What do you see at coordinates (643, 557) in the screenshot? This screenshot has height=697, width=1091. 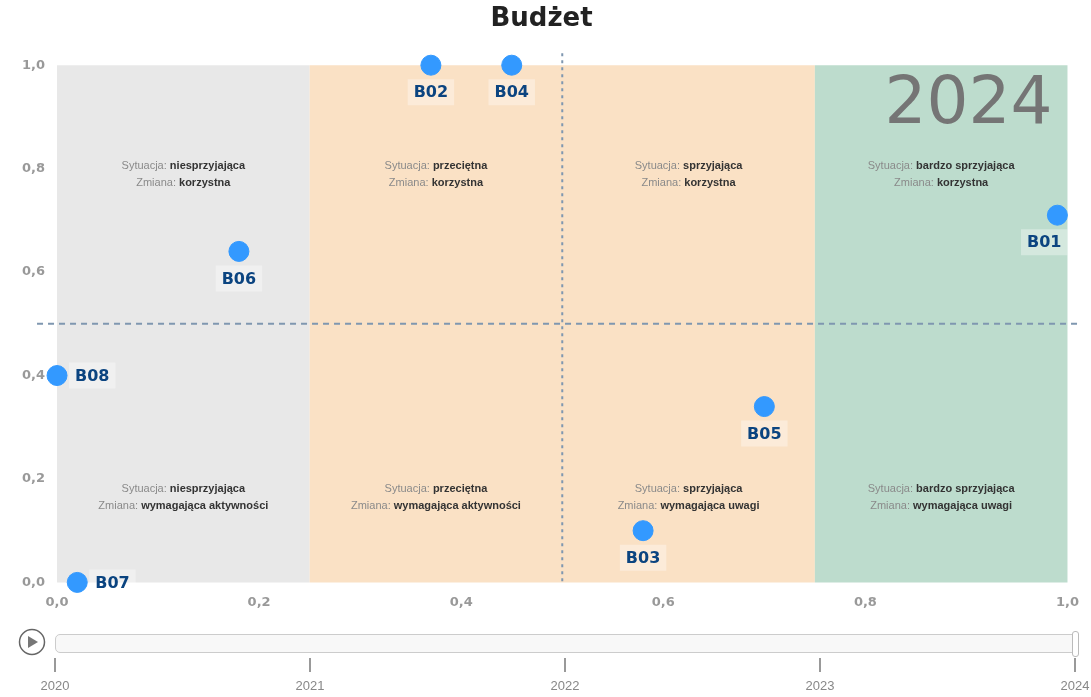 I see `series-label: B03` at bounding box center [643, 557].